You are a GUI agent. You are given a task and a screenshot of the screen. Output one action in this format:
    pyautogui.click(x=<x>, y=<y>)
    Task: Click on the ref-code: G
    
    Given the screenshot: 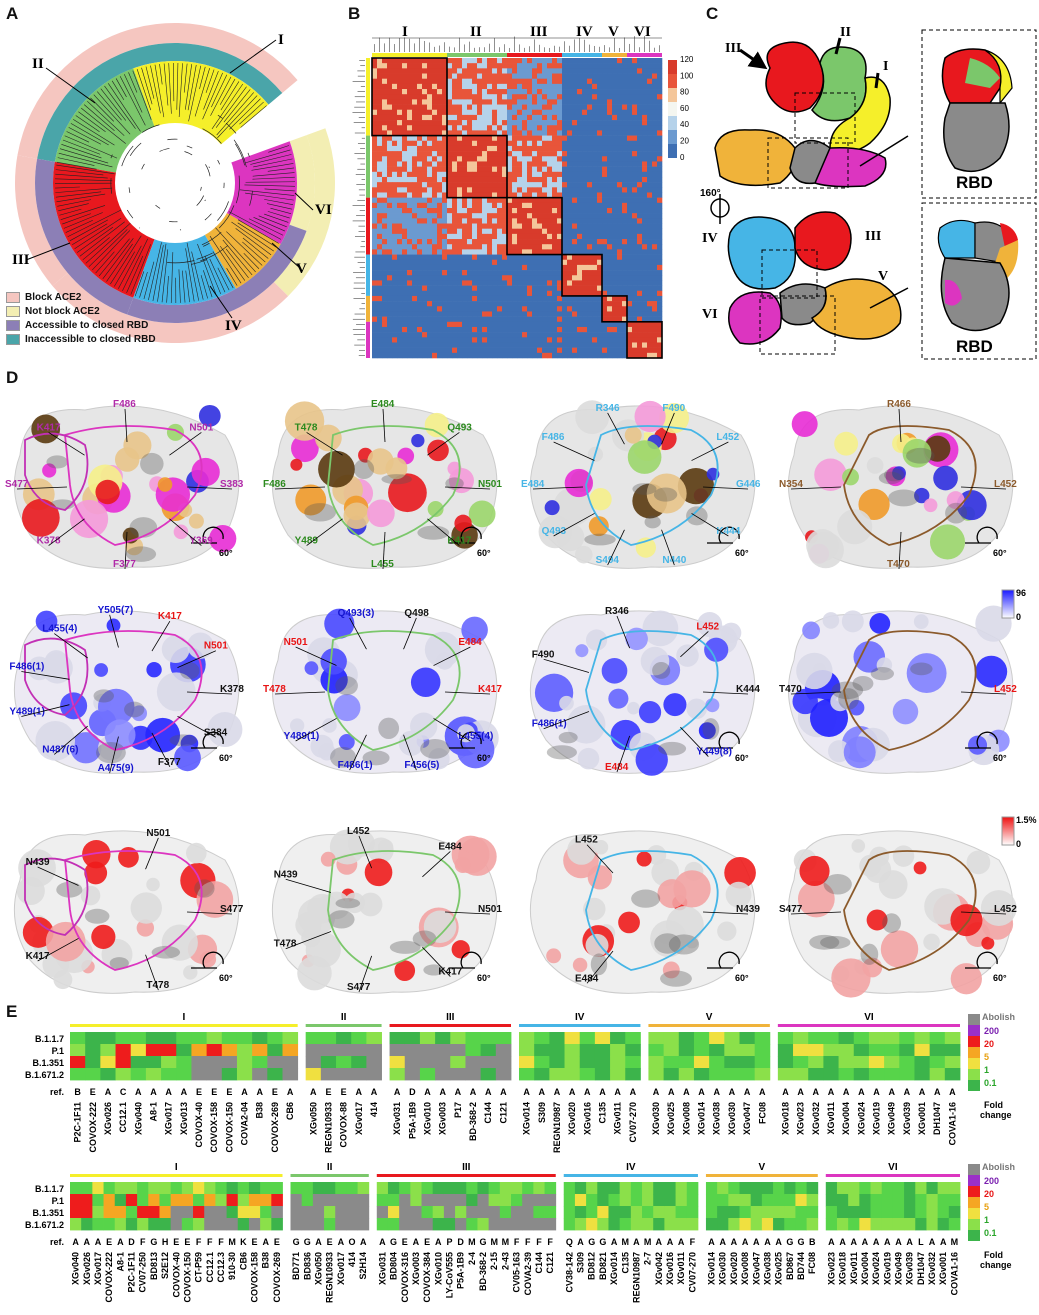 What is the action you would take?
    pyautogui.click(x=296, y=1242)
    